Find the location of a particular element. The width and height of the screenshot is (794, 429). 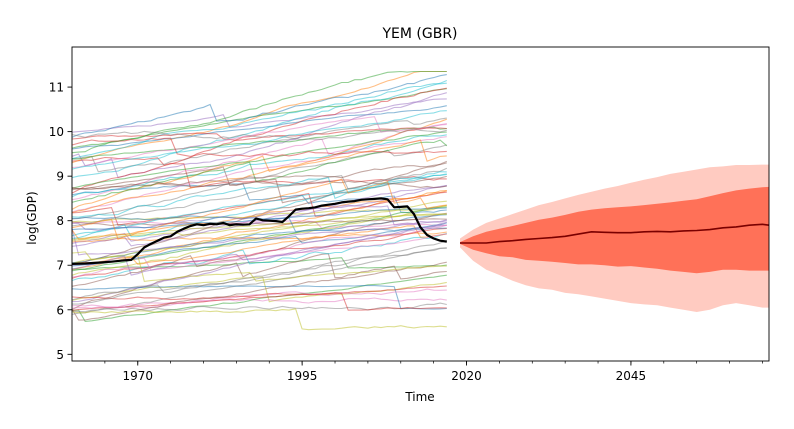

forecast-group is located at coordinates (615, 238).